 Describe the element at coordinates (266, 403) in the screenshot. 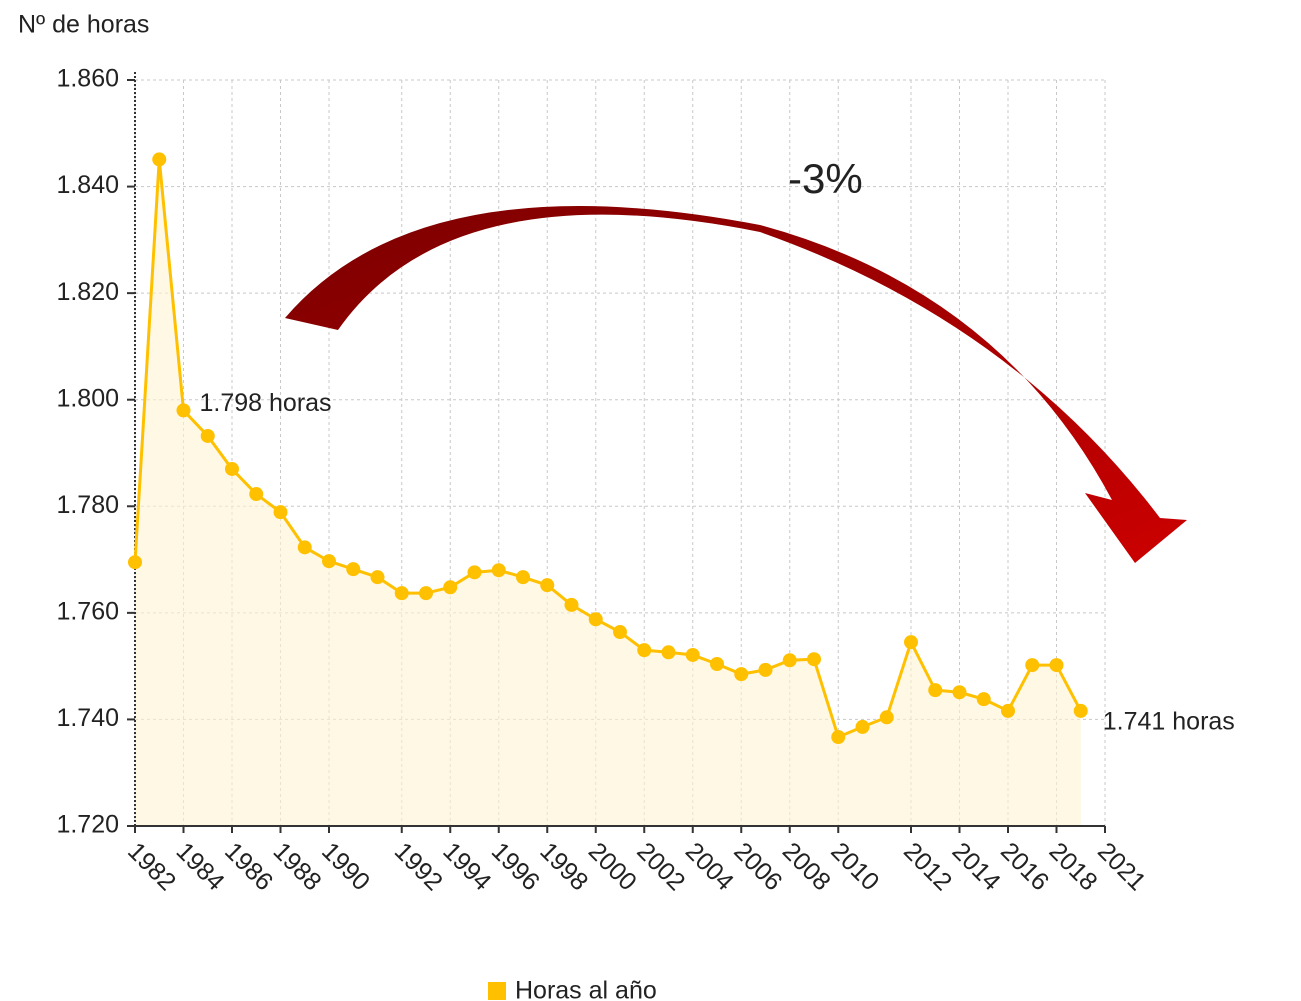

I see `data-annotation: 1.798 horas` at that location.